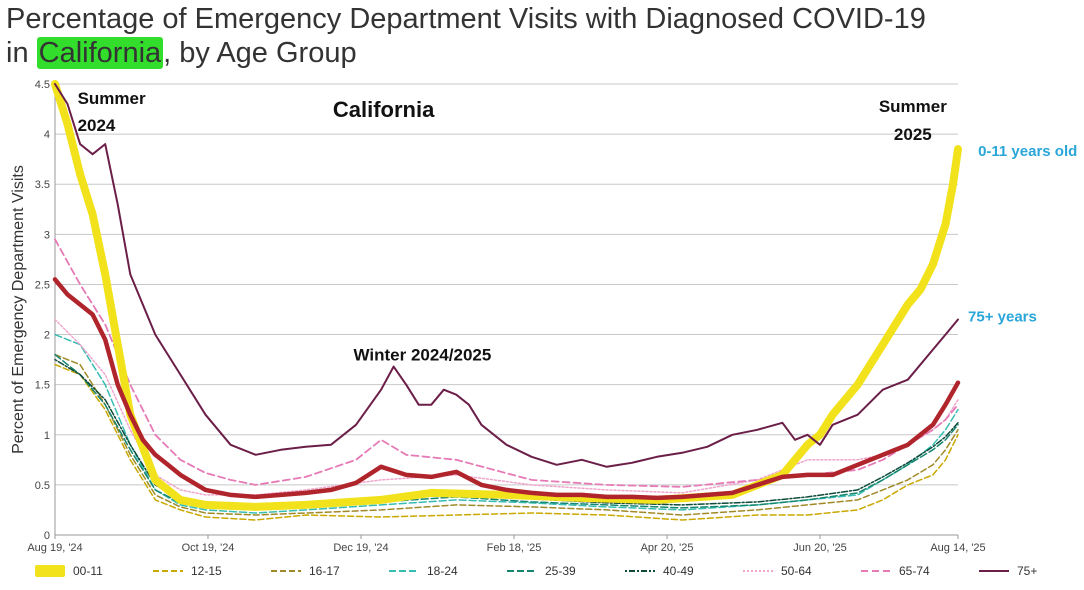 This screenshot has height=590, width=1084. I want to click on y-tick-label: 0, so click(47, 536).